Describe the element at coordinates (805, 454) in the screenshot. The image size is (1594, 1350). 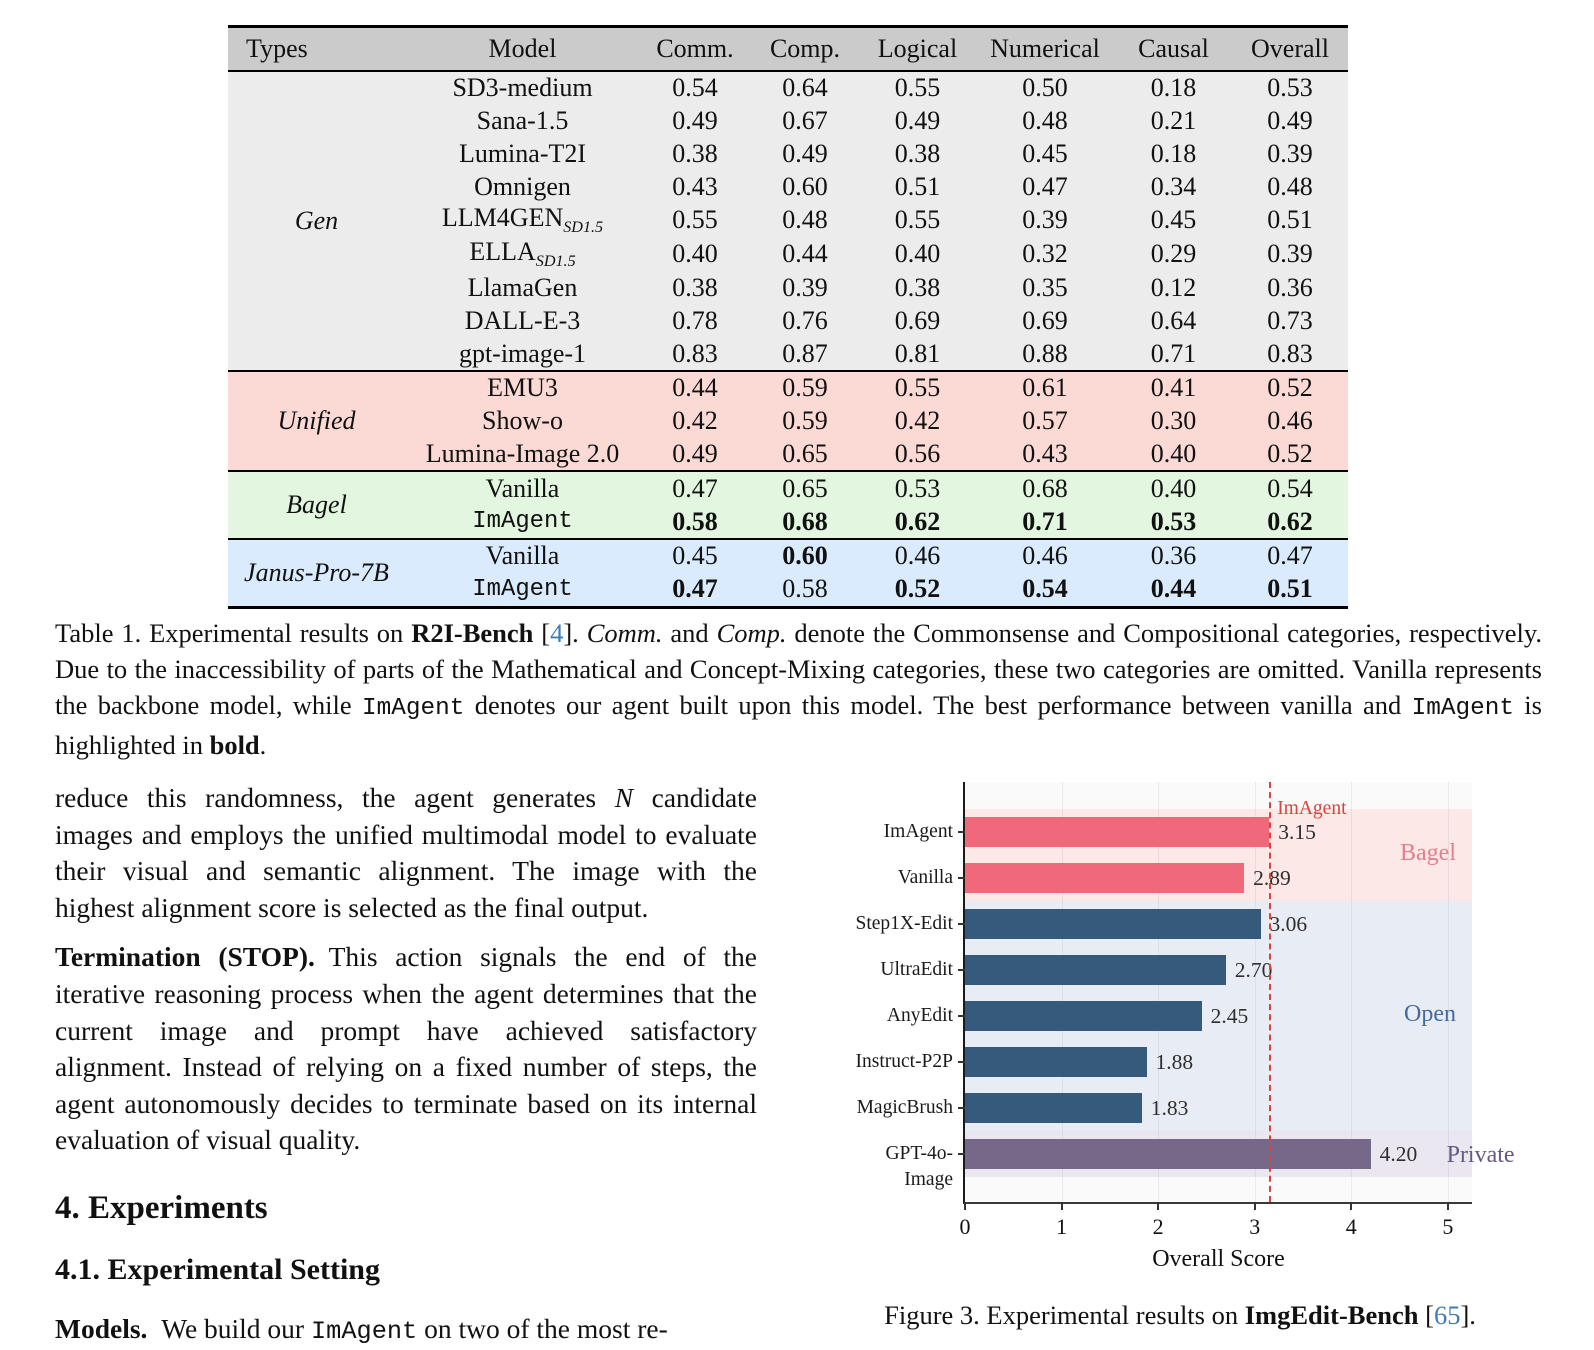
I see `score-cell: 0.65` at that location.